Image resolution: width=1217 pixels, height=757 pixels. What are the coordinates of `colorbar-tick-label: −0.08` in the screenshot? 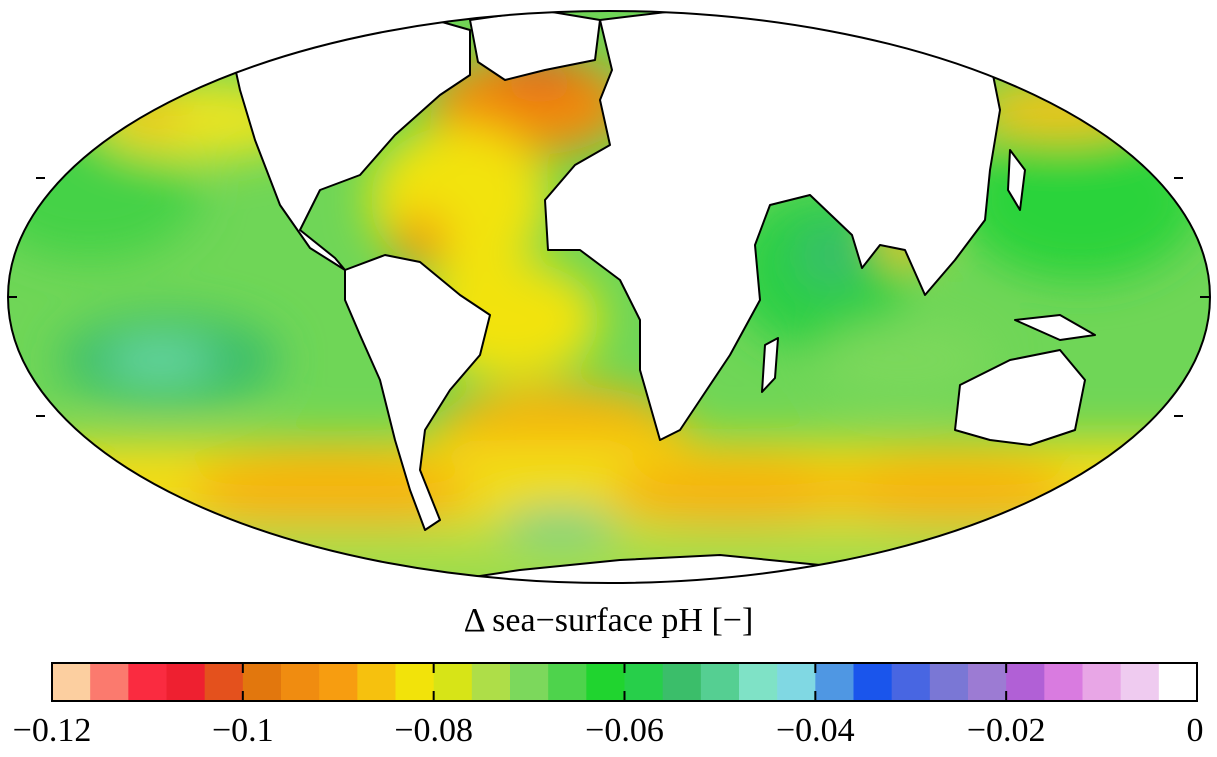 It's located at (433, 730).